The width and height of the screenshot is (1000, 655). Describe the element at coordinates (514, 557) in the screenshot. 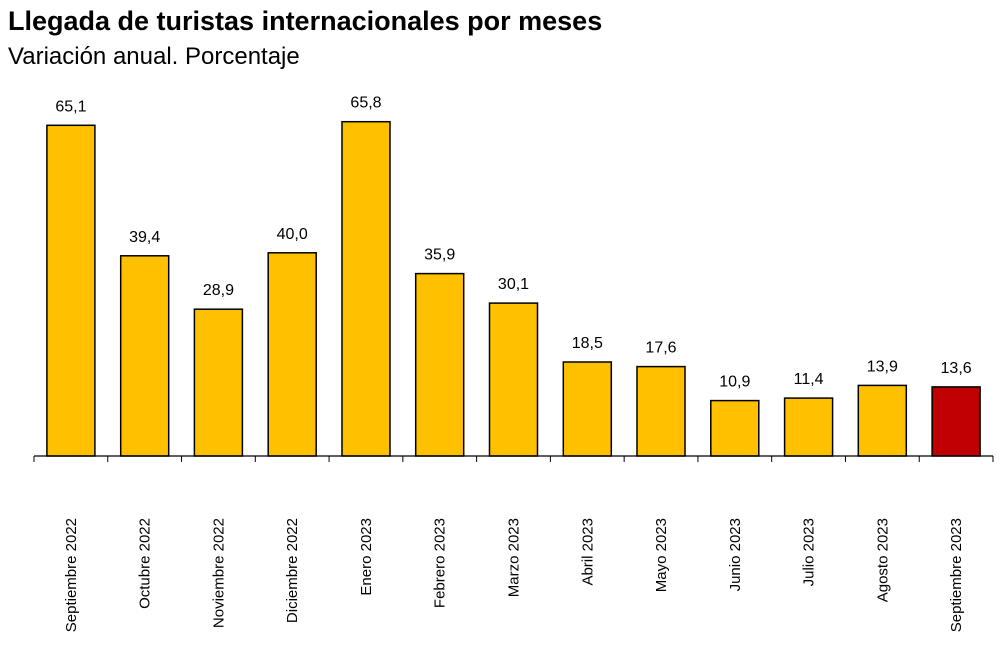

I see `x-tick-label: Marzo 2023` at that location.